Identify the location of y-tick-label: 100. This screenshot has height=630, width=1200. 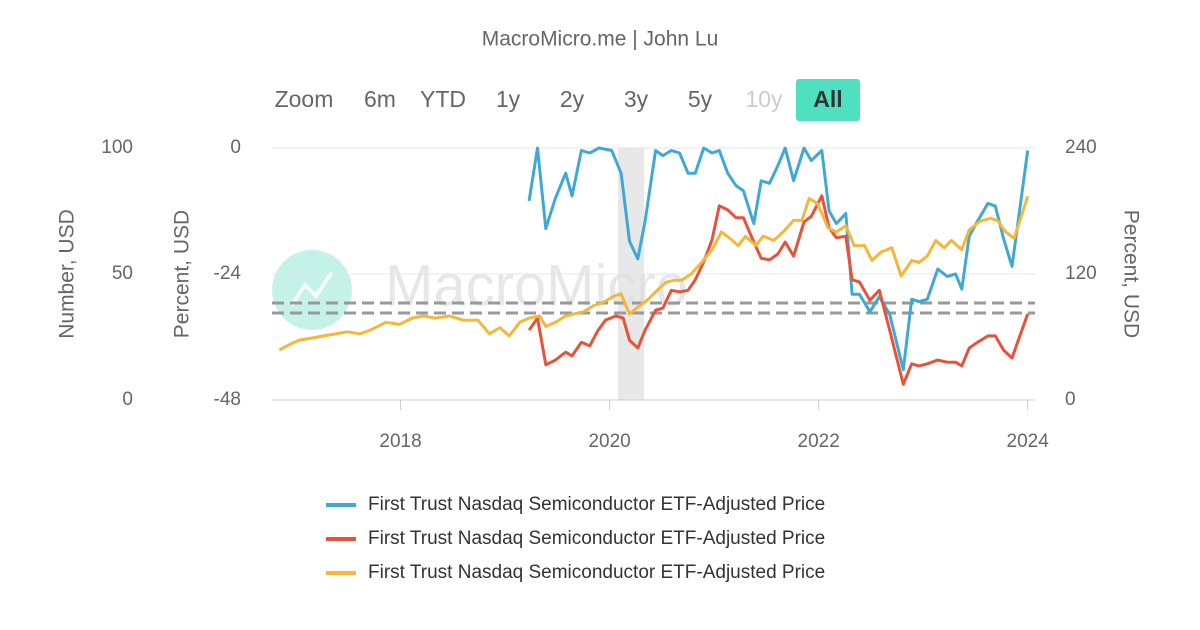
(117, 147).